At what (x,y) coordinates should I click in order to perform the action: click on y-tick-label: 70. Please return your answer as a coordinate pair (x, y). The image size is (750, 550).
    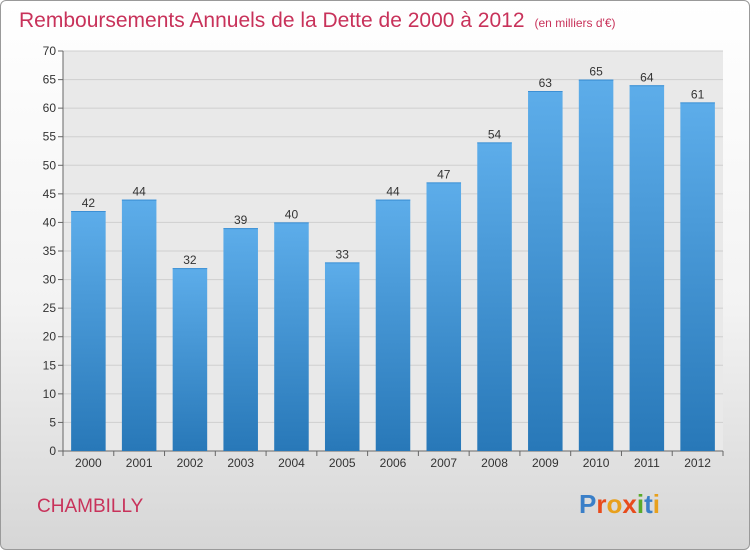
    Looking at the image, I should click on (50, 51).